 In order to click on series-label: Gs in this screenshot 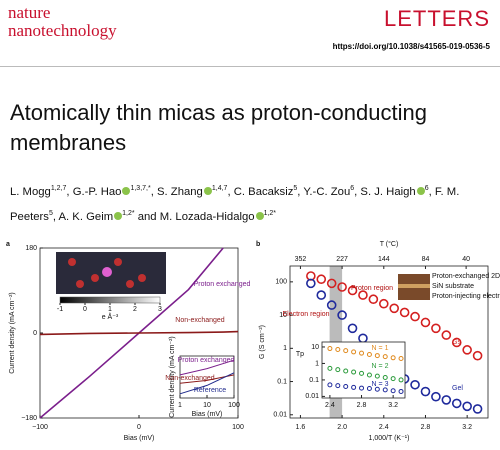, I will do `click(456, 342)`.